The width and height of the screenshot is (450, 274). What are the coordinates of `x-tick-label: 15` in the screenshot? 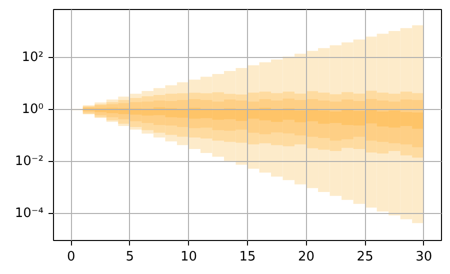 It's located at (247, 257).